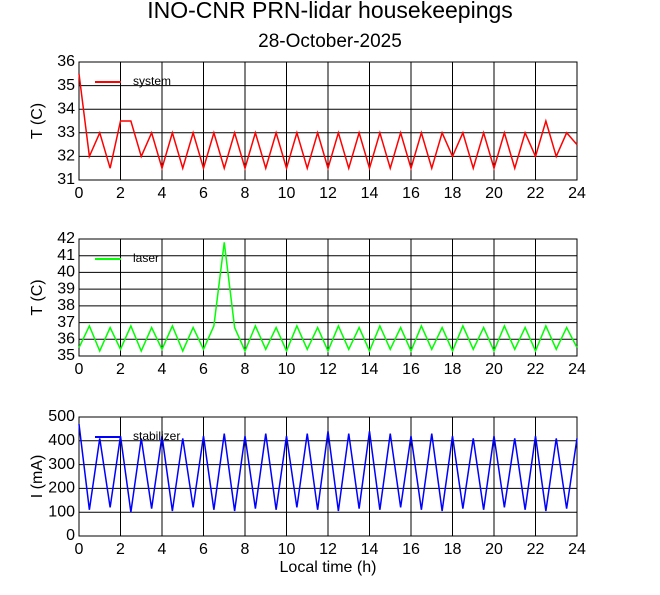  What do you see at coordinates (61, 440) in the screenshot?
I see `y-tick-label: 400` at bounding box center [61, 440].